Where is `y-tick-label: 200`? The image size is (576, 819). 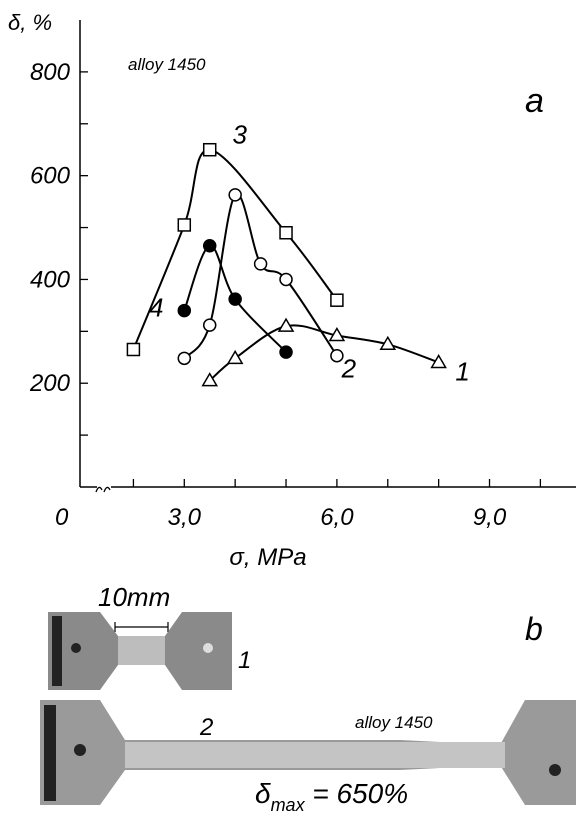
y-tick-label: 200 is located at coordinates (50, 383).